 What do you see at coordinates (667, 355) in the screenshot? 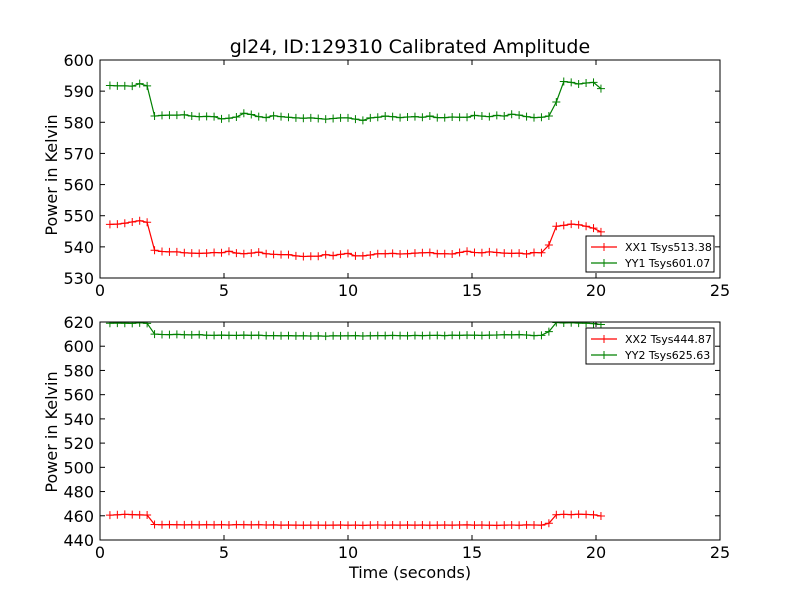
I see `bottom-legend-label-2: YY2 Tsys625.63` at bounding box center [667, 355].